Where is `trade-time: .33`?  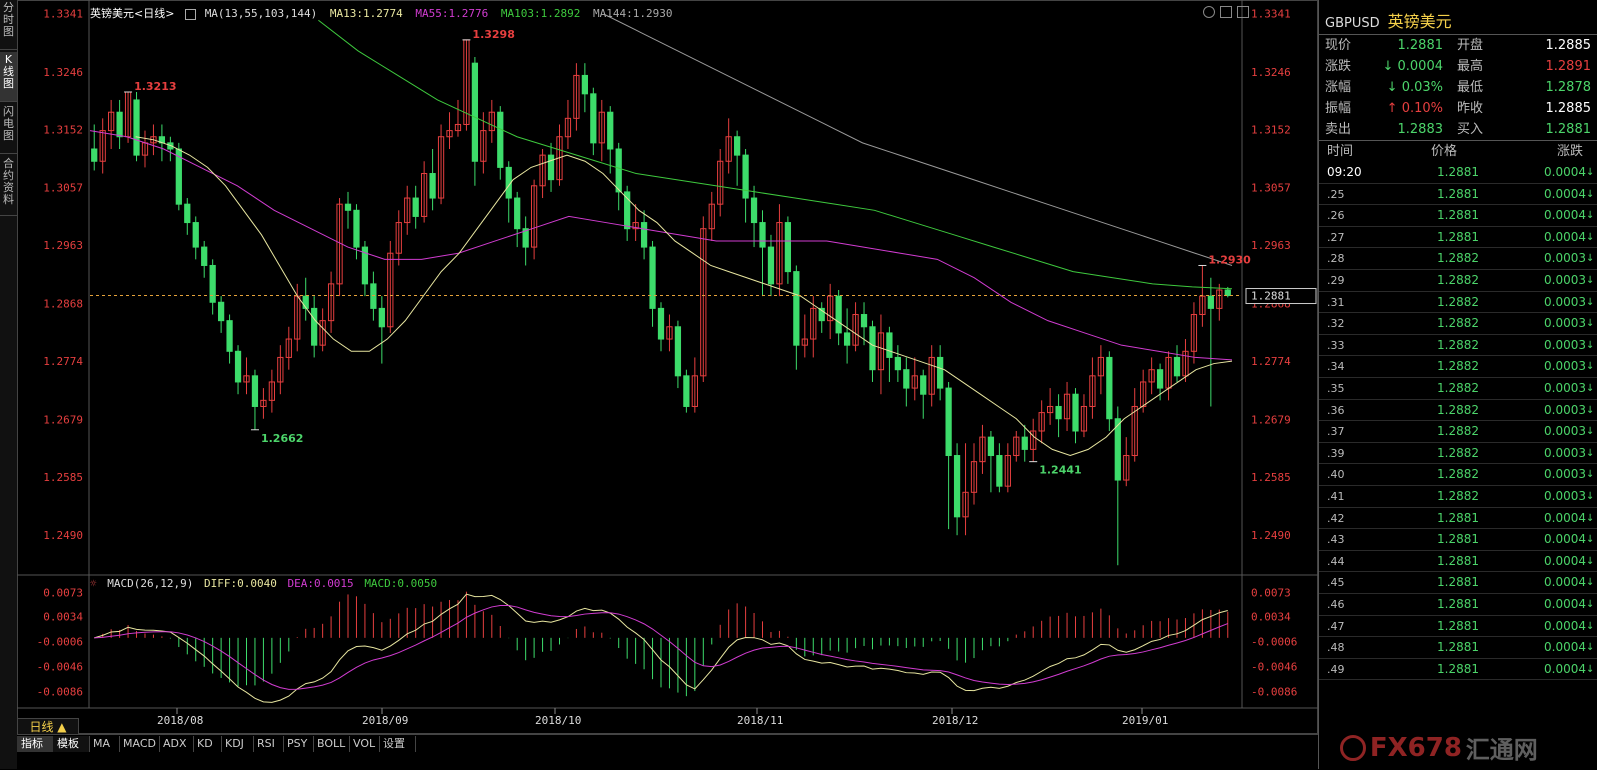 trade-time: .33 is located at coordinates (1336, 345).